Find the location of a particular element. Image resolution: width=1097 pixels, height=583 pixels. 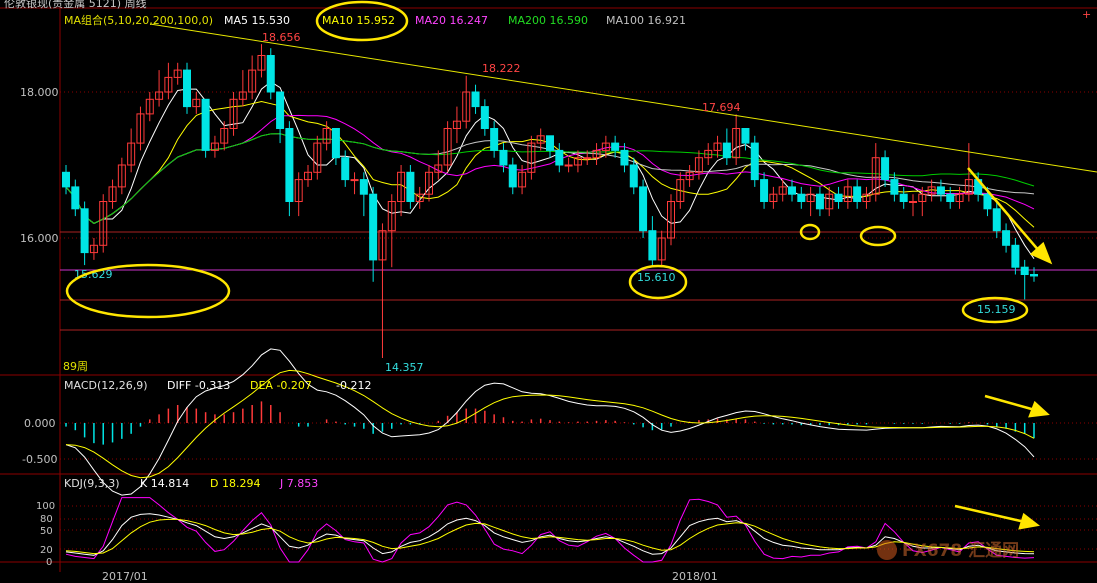

arrow-kdj-head is located at coordinates (1029, 521).